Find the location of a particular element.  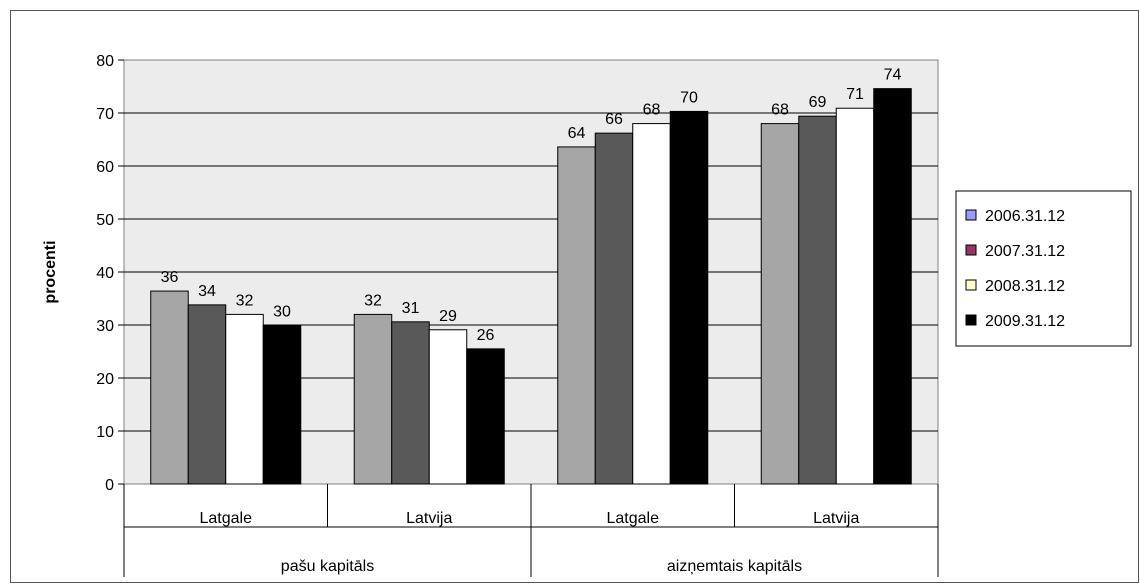

data-label: 34 is located at coordinates (207, 291).